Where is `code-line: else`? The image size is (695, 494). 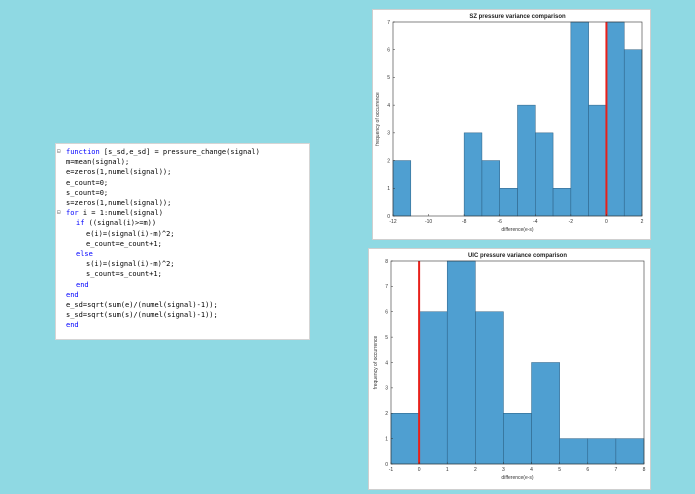
code-line: else is located at coordinates (182, 254).